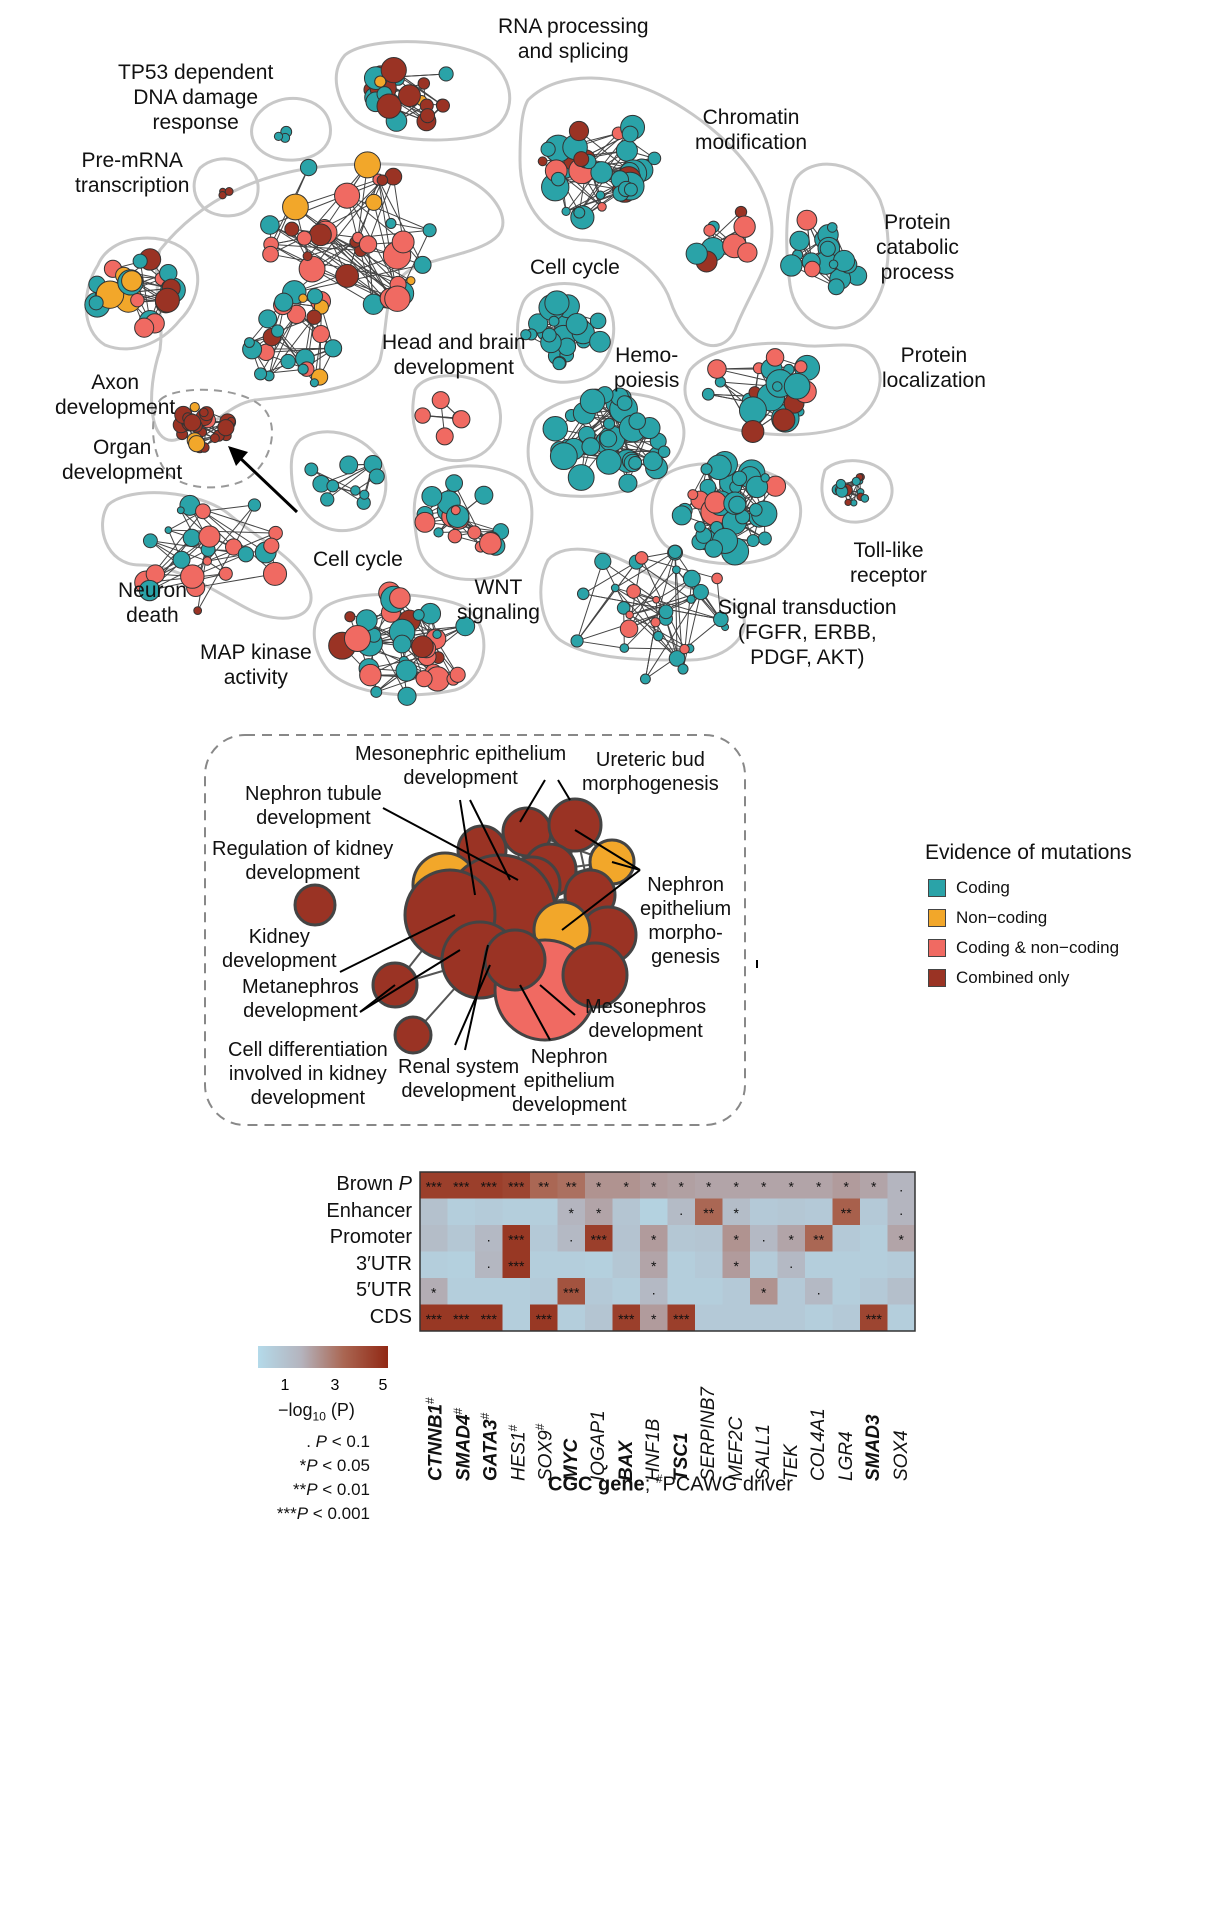  I want to click on zoom-label: Mesonephric epithelium development, so click(461, 766).